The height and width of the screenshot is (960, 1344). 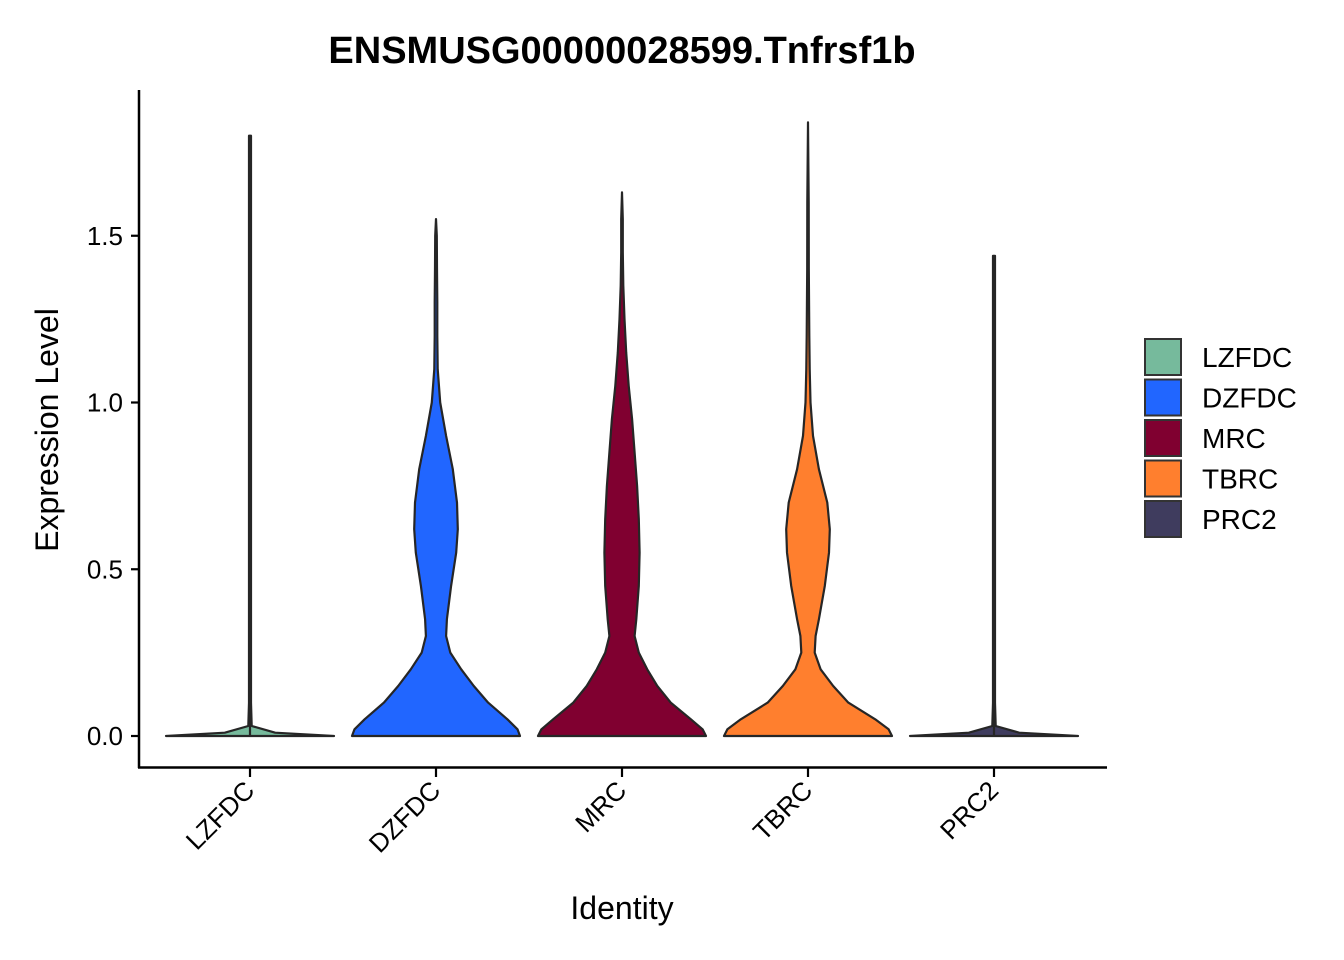 What do you see at coordinates (1163, 519) in the screenshot?
I see `legend-swatch-prc2` at bounding box center [1163, 519].